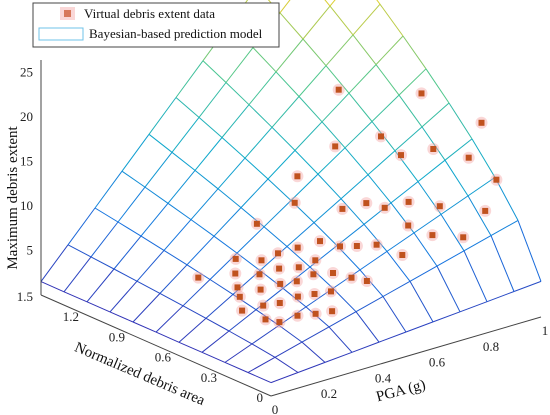 Image resolution: width=550 pixels, height=415 pixels. I want to click on legend-surface-swatch, so click(61, 34).